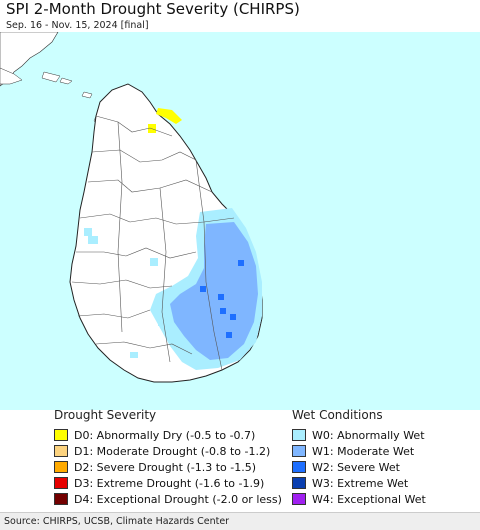 The image size is (480, 530). I want to click on map-title: SPI 2-Month Drought Severity (CHIRPS), so click(153, 9).